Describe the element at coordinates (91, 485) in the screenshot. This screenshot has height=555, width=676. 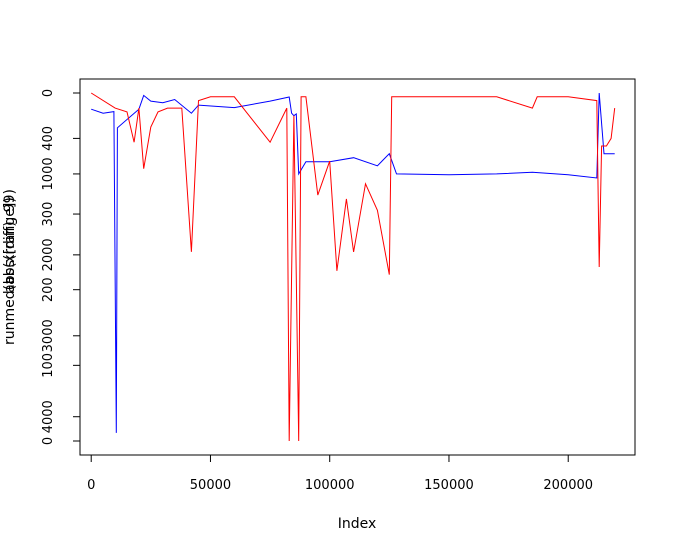
I see `x-tick-label: 0` at that location.